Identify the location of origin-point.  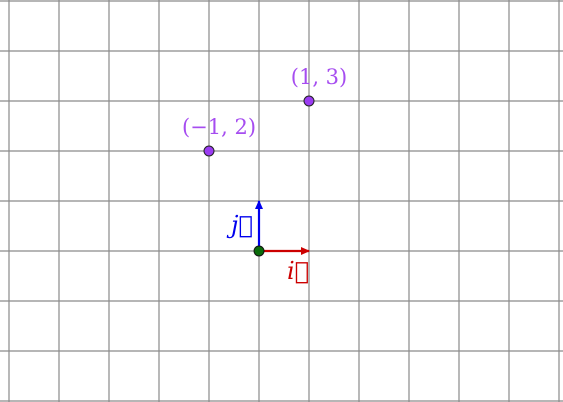
(259, 251).